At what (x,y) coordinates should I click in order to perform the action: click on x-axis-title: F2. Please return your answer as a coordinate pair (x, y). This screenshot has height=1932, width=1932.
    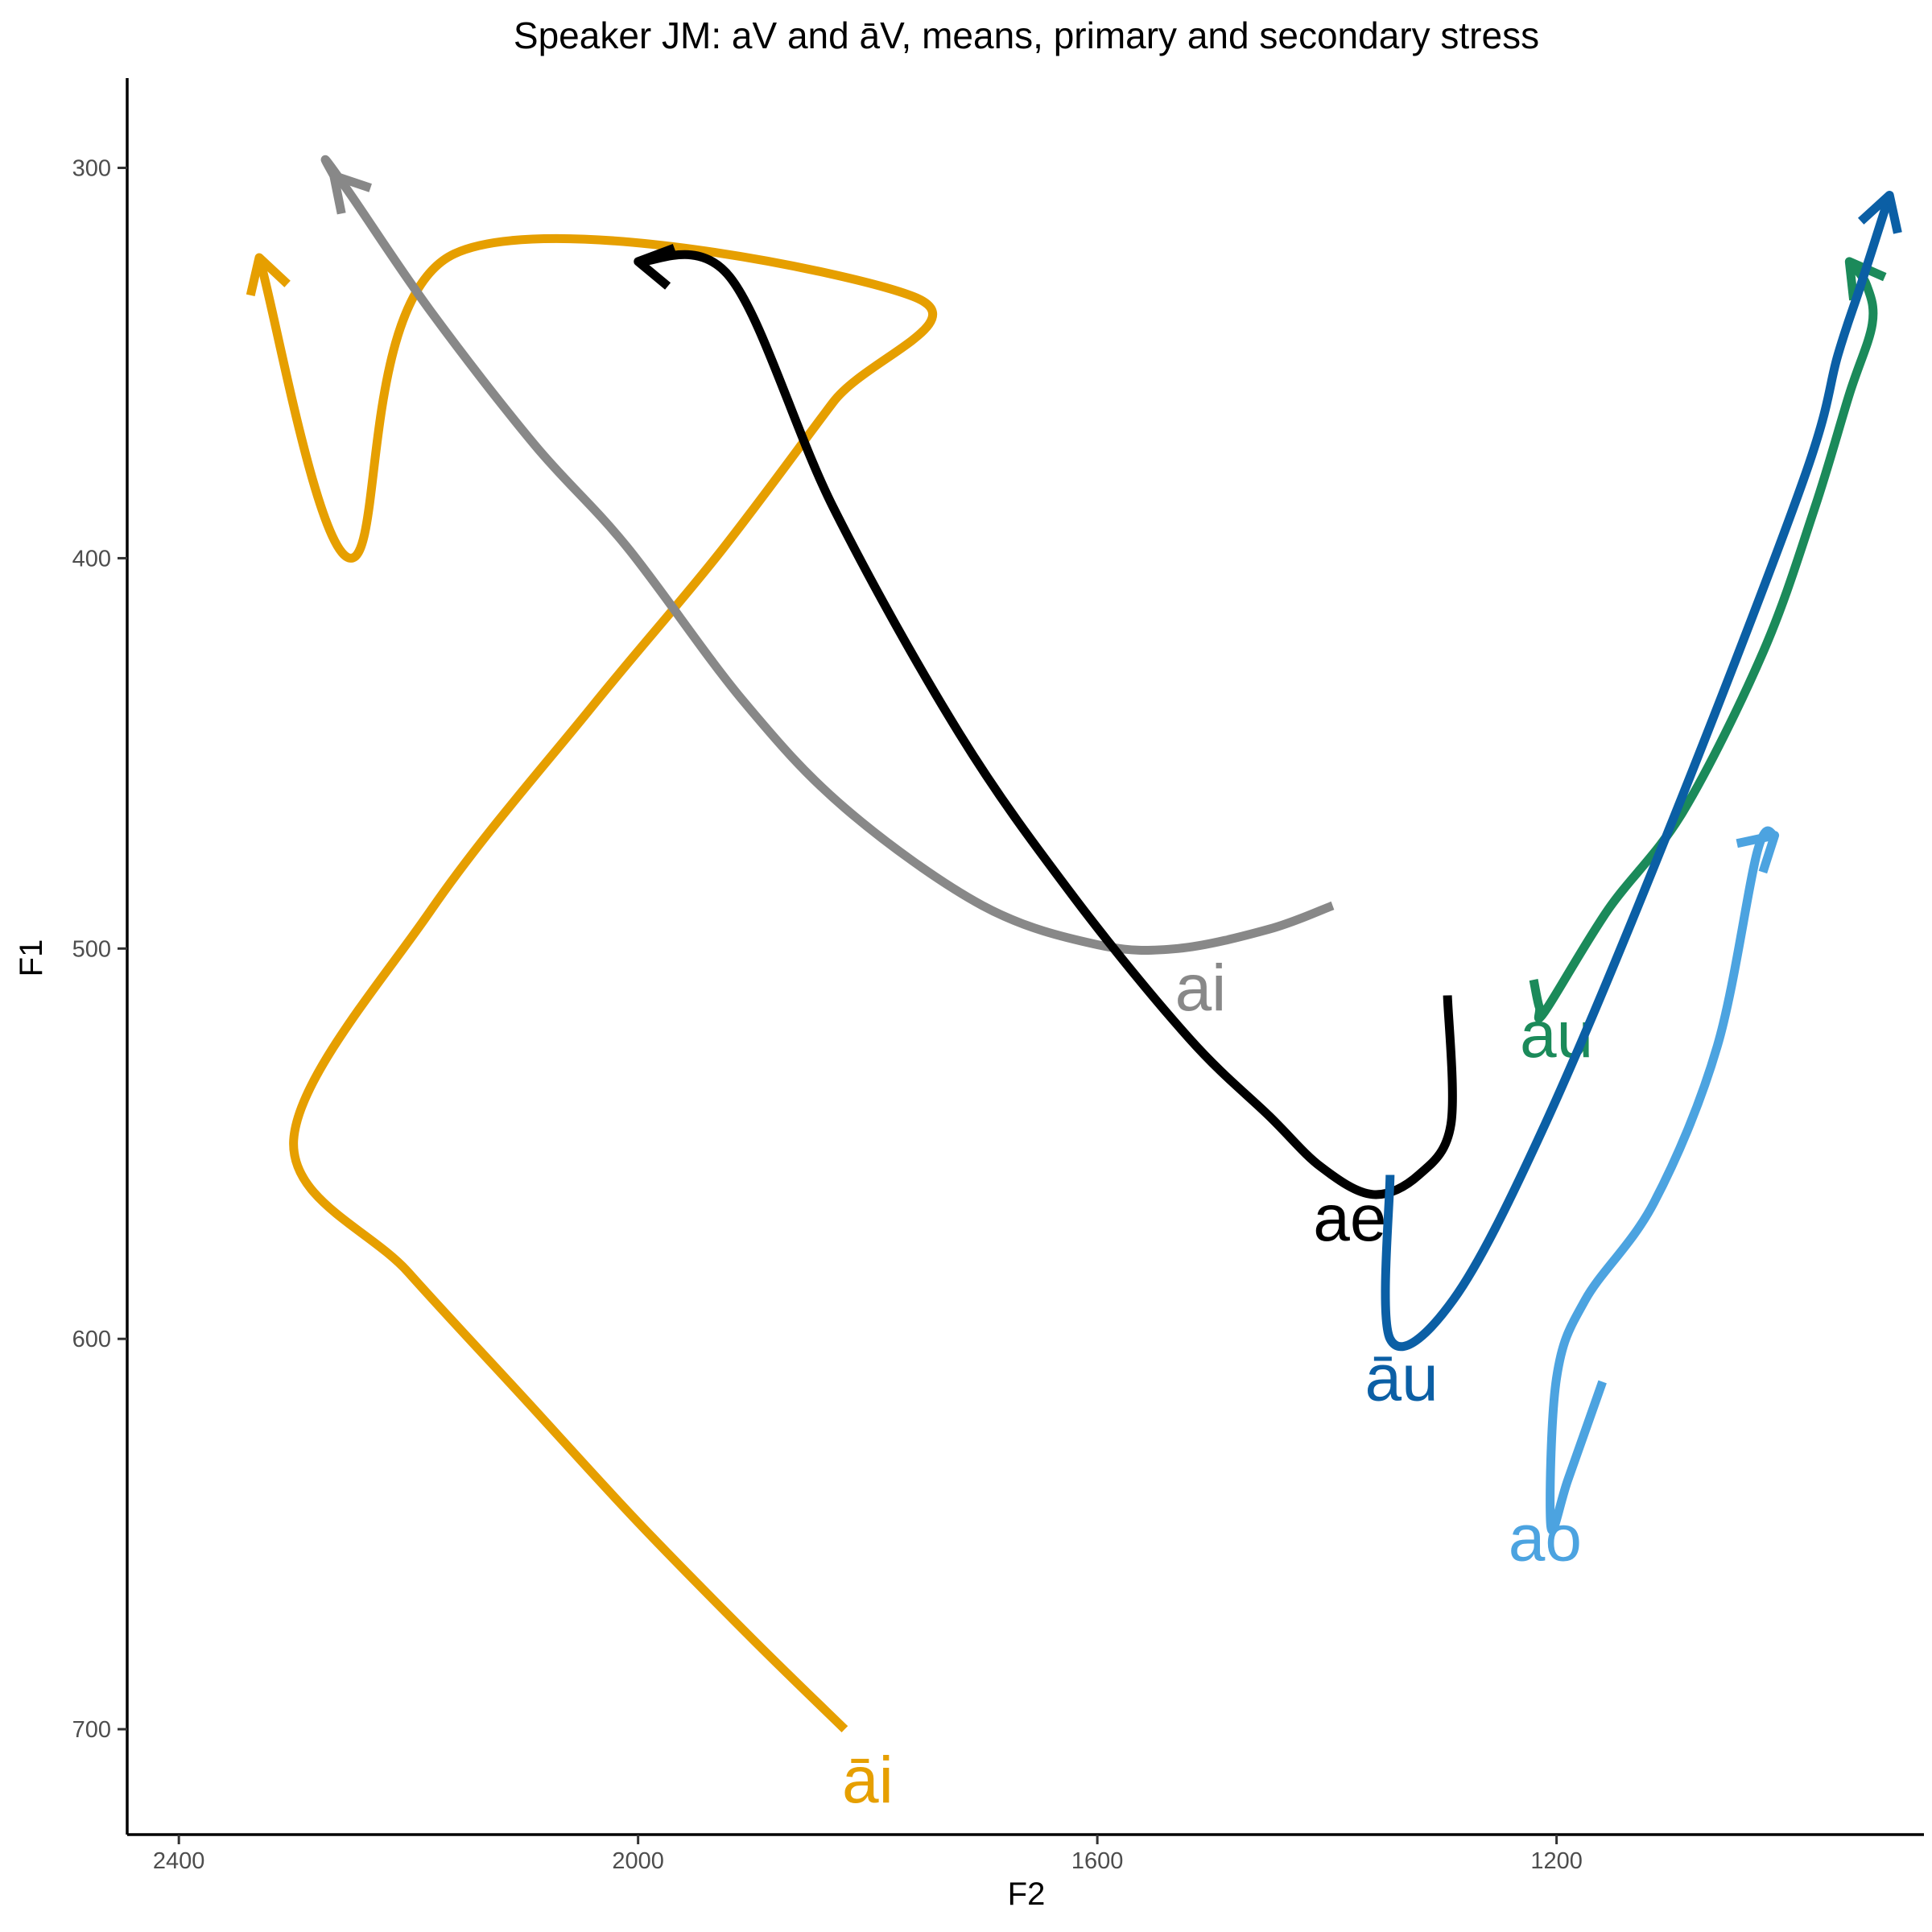
    Looking at the image, I should click on (1027, 1894).